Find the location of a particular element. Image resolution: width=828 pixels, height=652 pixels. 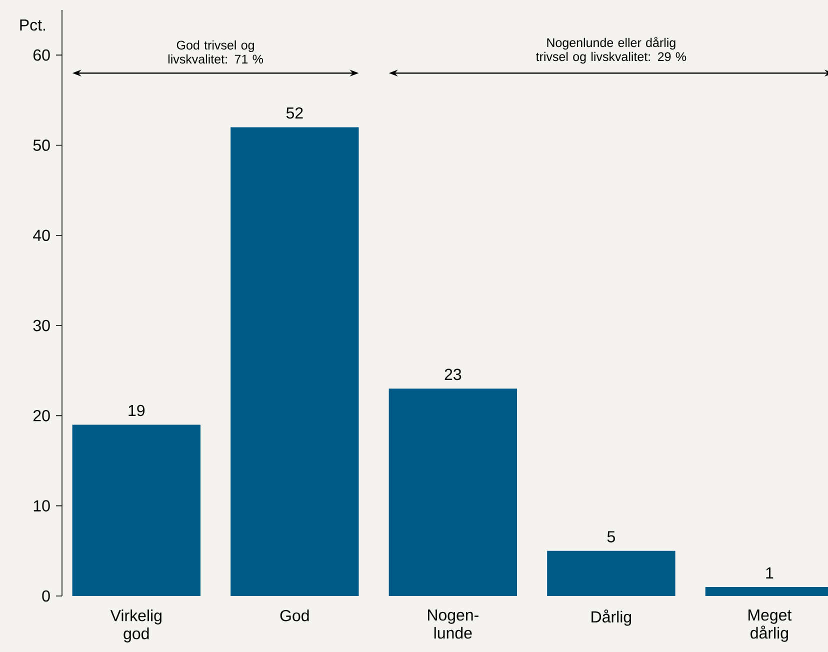

data-label: 1 is located at coordinates (770, 572).